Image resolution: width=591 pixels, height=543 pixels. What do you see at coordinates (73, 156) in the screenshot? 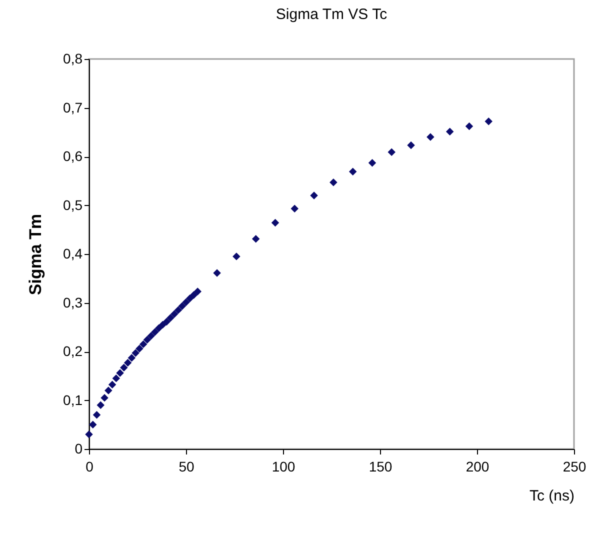
I see `y-tick-label: 0,6` at bounding box center [73, 156].